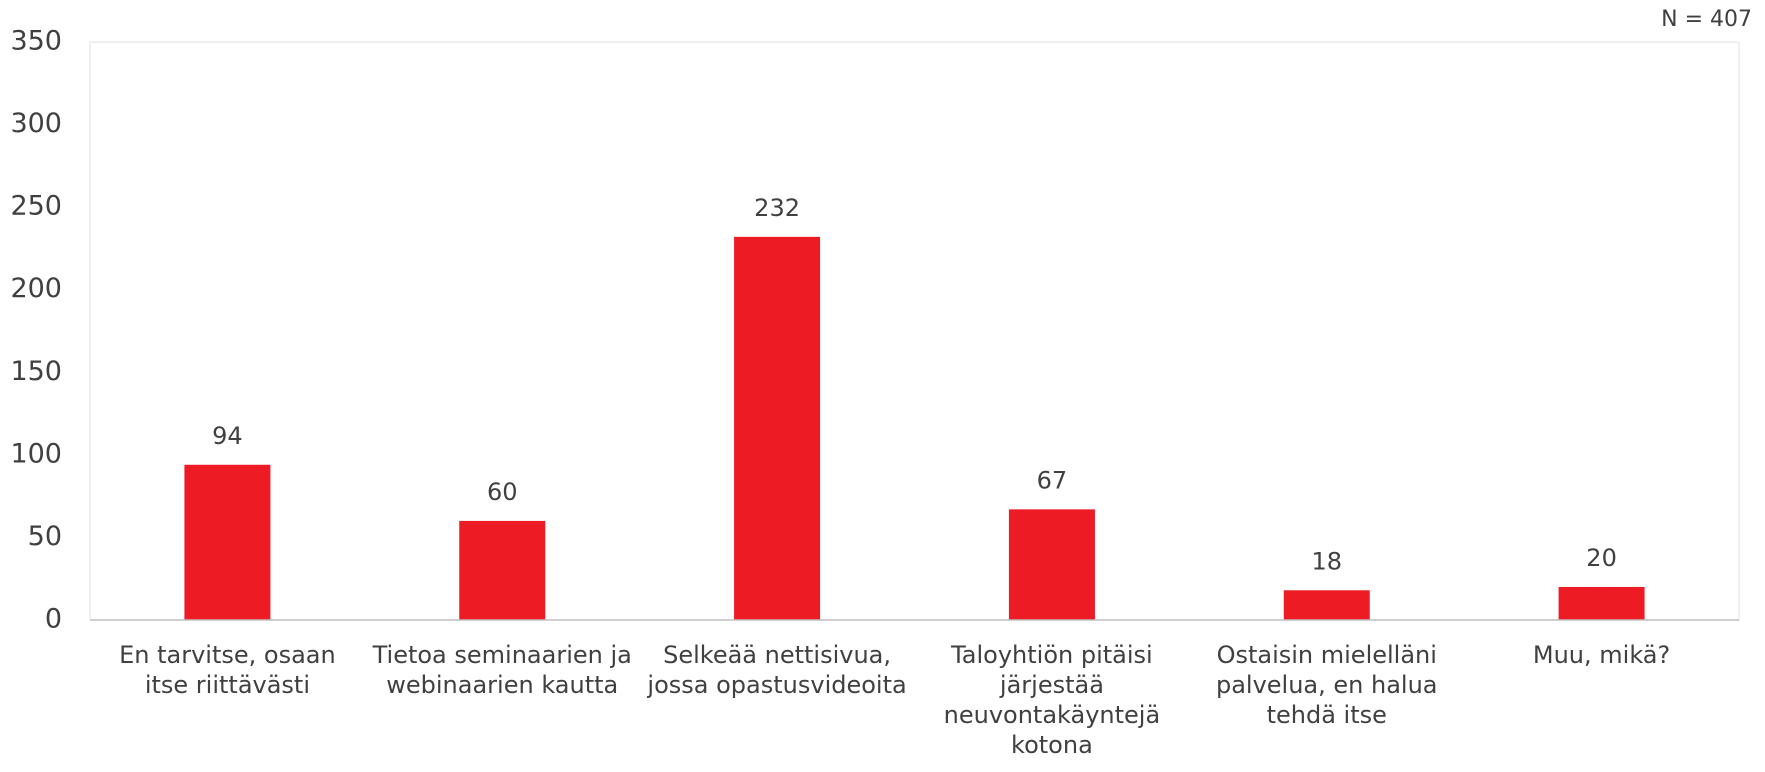  What do you see at coordinates (777, 208) in the screenshot?
I see `value-label: 232` at bounding box center [777, 208].